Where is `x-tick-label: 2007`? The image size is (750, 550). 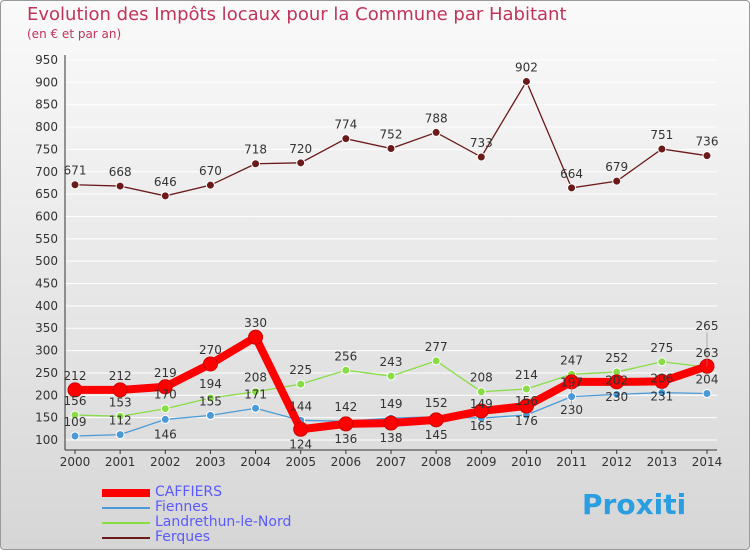
x-tick-label: 2007 is located at coordinates (391, 462).